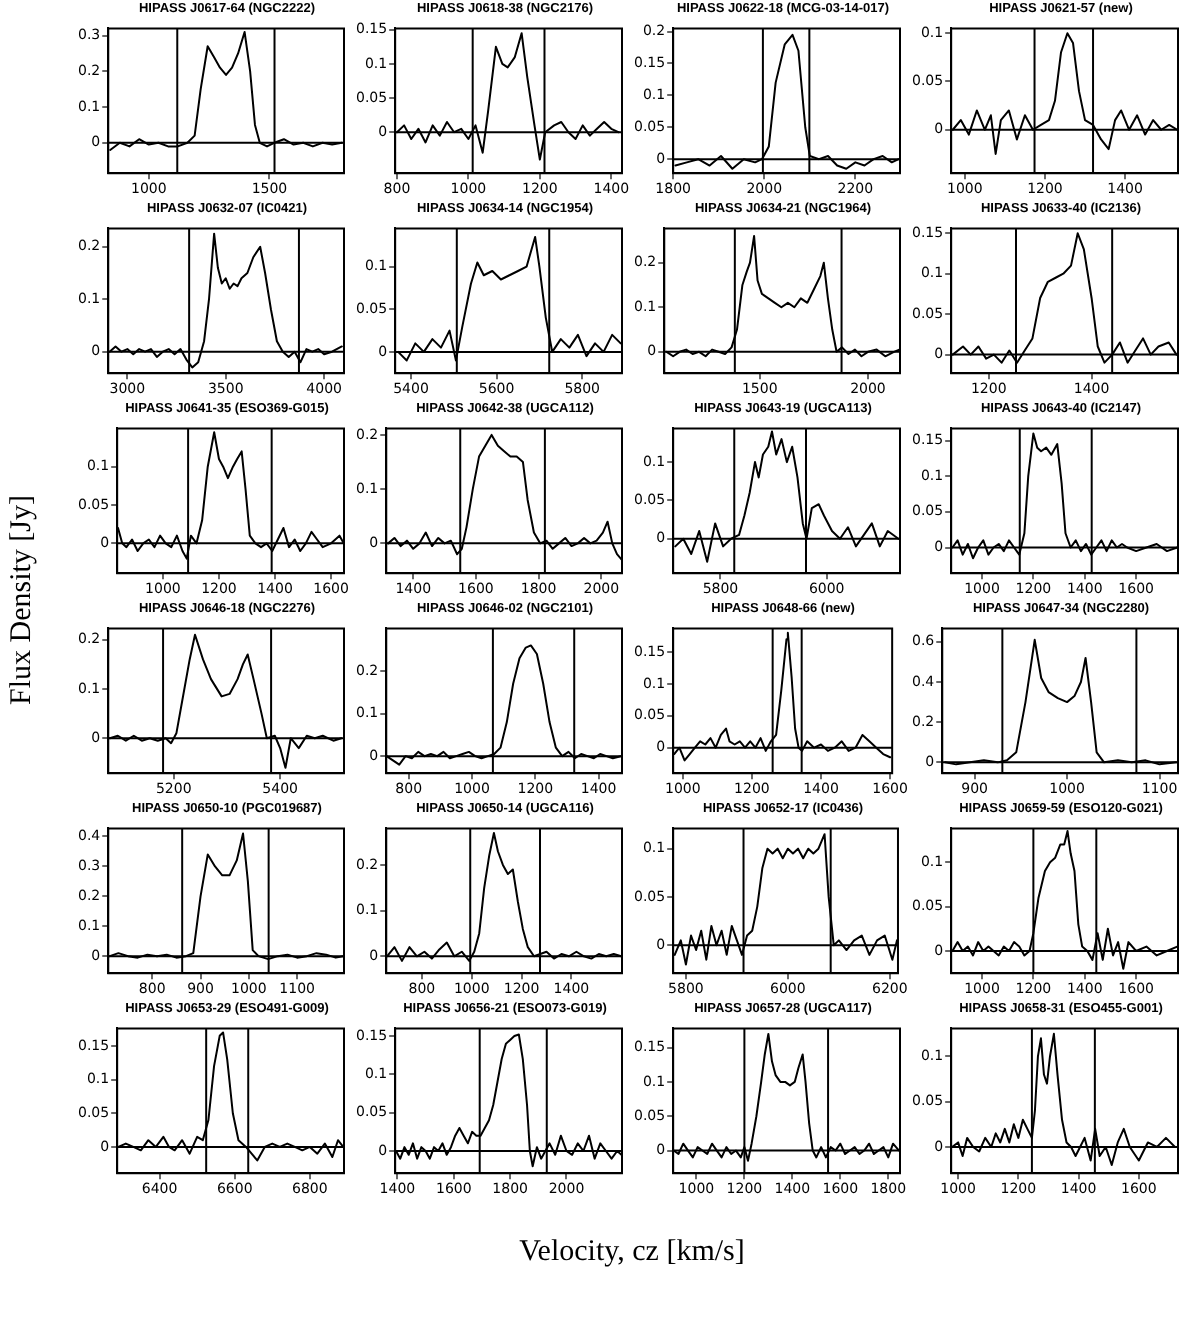  What do you see at coordinates (632, 1253) in the screenshot?
I see `x-axis-title: Velocity, cz [km/s]` at bounding box center [632, 1253].